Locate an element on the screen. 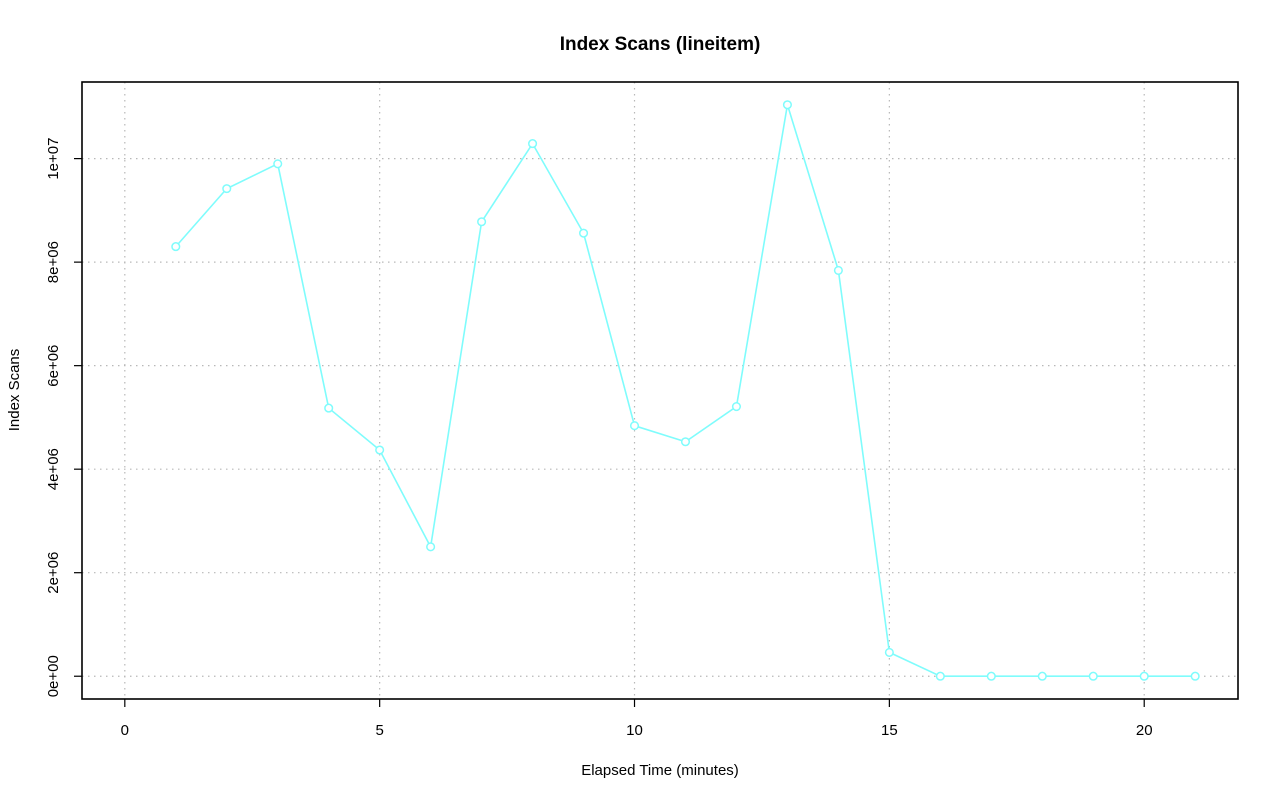 Image resolution: width=1280 pixels, height=801 pixels. y-tick-label: 6e+06 is located at coordinates (53, 366).